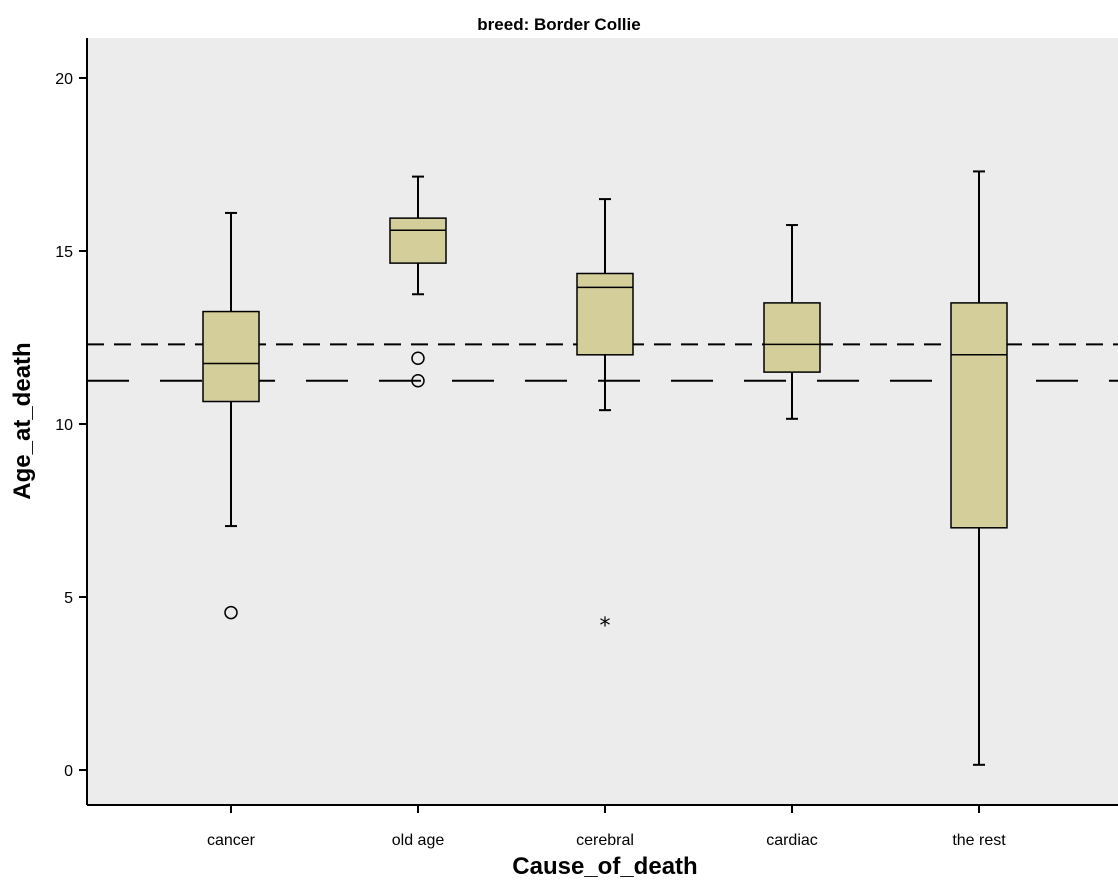 The image size is (1118, 891). What do you see at coordinates (64, 79) in the screenshot?
I see `y-tick-label: 20` at bounding box center [64, 79].